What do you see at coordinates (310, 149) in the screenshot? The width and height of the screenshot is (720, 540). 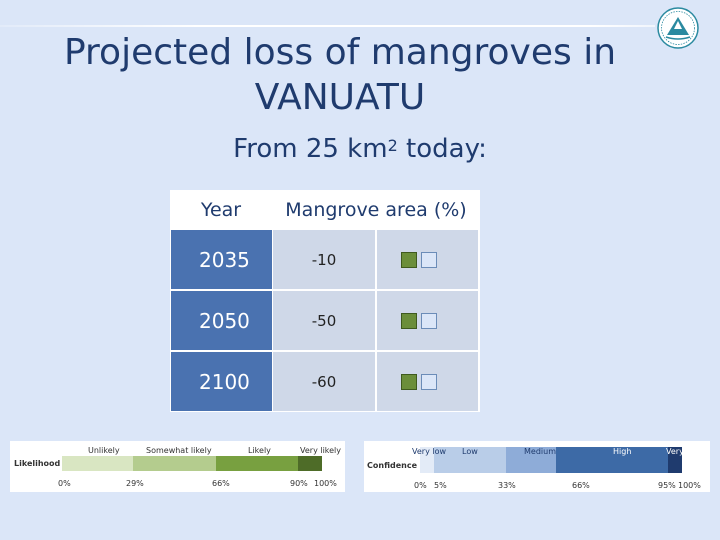 I see `subtitle-prefix: From 25 km` at bounding box center [310, 149].